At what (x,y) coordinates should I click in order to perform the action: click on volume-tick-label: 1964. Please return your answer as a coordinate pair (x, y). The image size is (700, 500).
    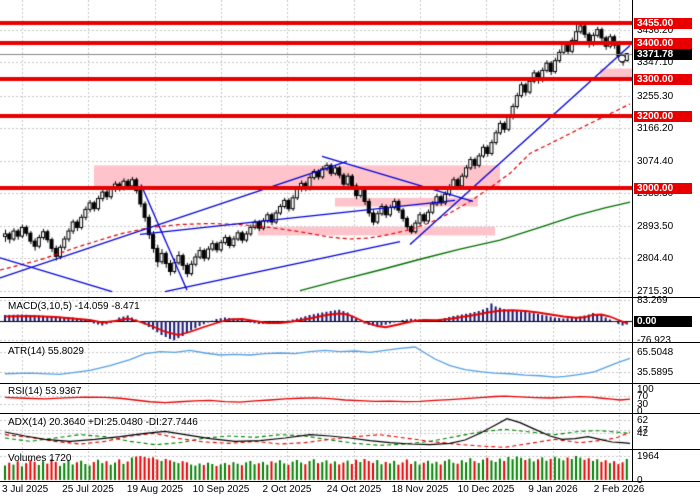
    Looking at the image, I should click on (648, 456).